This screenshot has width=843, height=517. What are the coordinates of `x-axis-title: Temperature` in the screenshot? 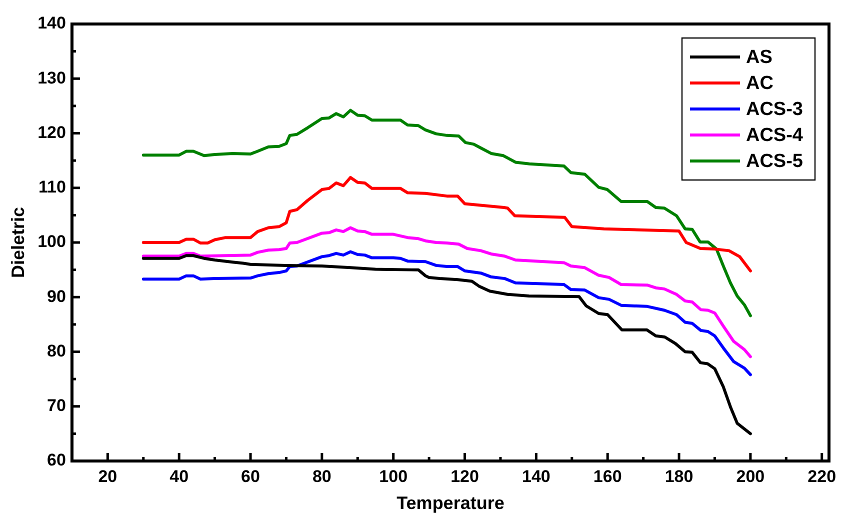 It's located at (450, 503).